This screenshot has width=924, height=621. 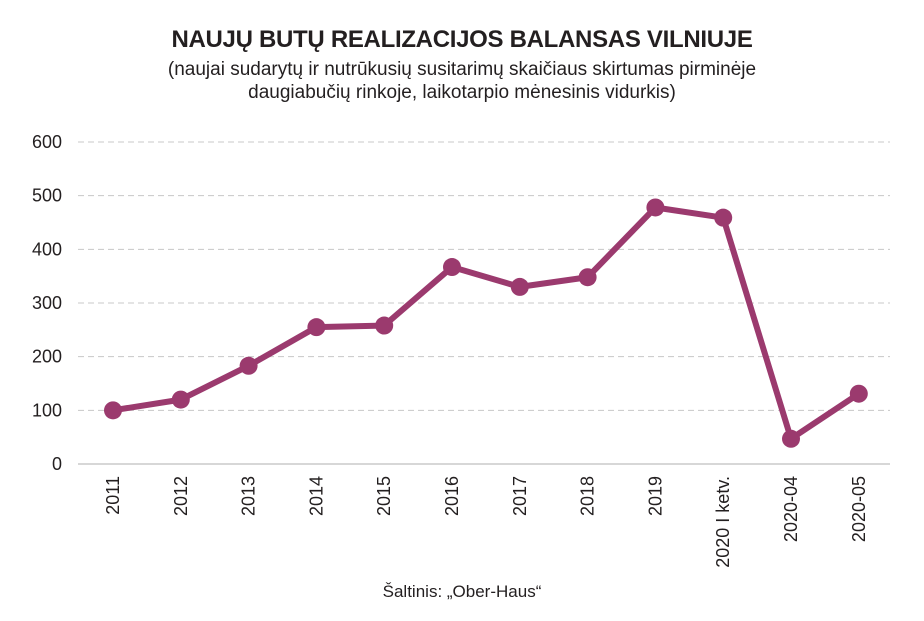 What do you see at coordinates (384, 496) in the screenshot?
I see `x-tick-label: 2015` at bounding box center [384, 496].